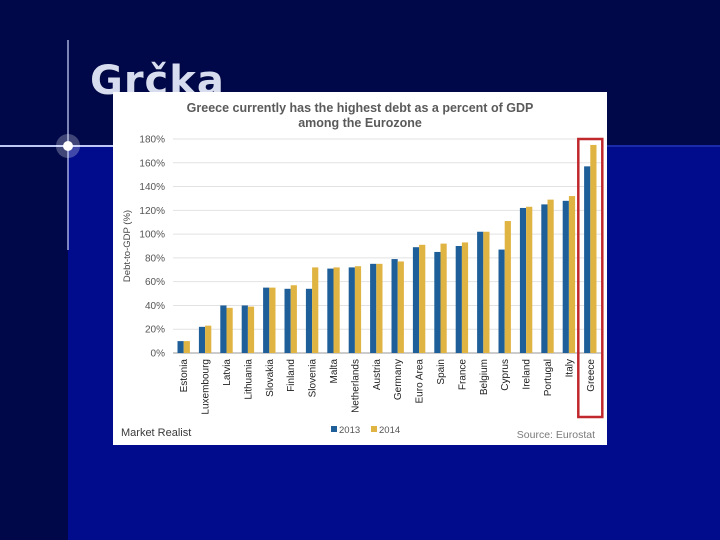  I want to click on brand-logo: Market Realist, so click(156, 433).